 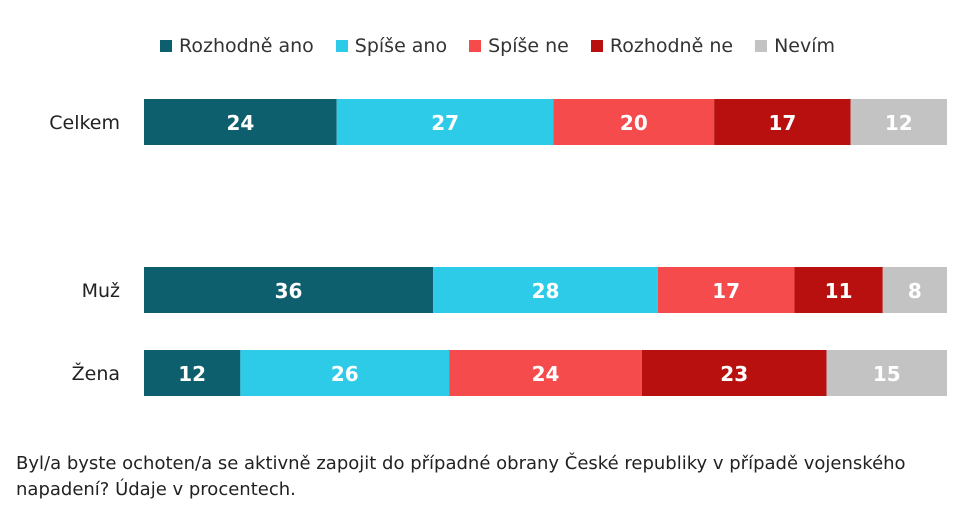 What do you see at coordinates (528, 46) in the screenshot?
I see `legend-label: Spíše ne` at bounding box center [528, 46].